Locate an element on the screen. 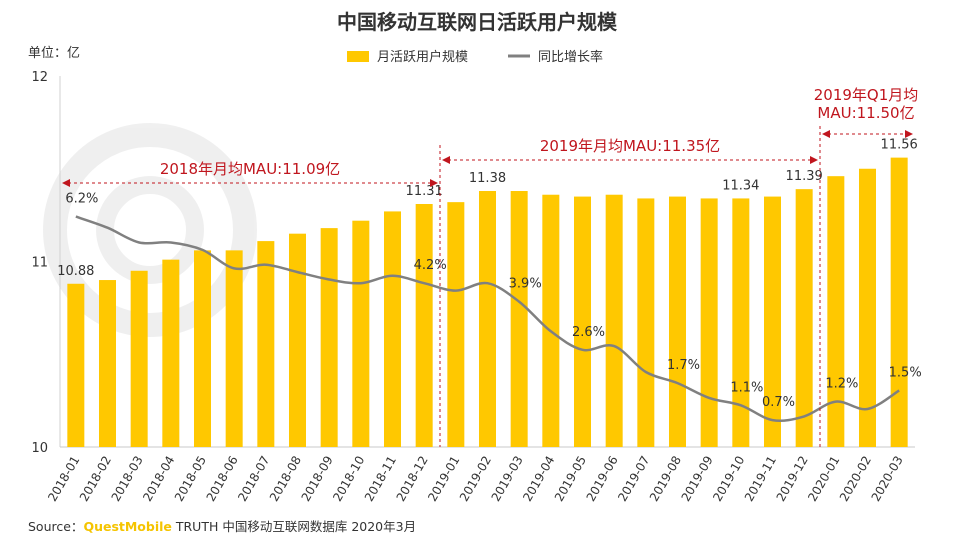 This screenshot has width=955, height=550. legend-line-label: 同比增长率 is located at coordinates (570, 57).